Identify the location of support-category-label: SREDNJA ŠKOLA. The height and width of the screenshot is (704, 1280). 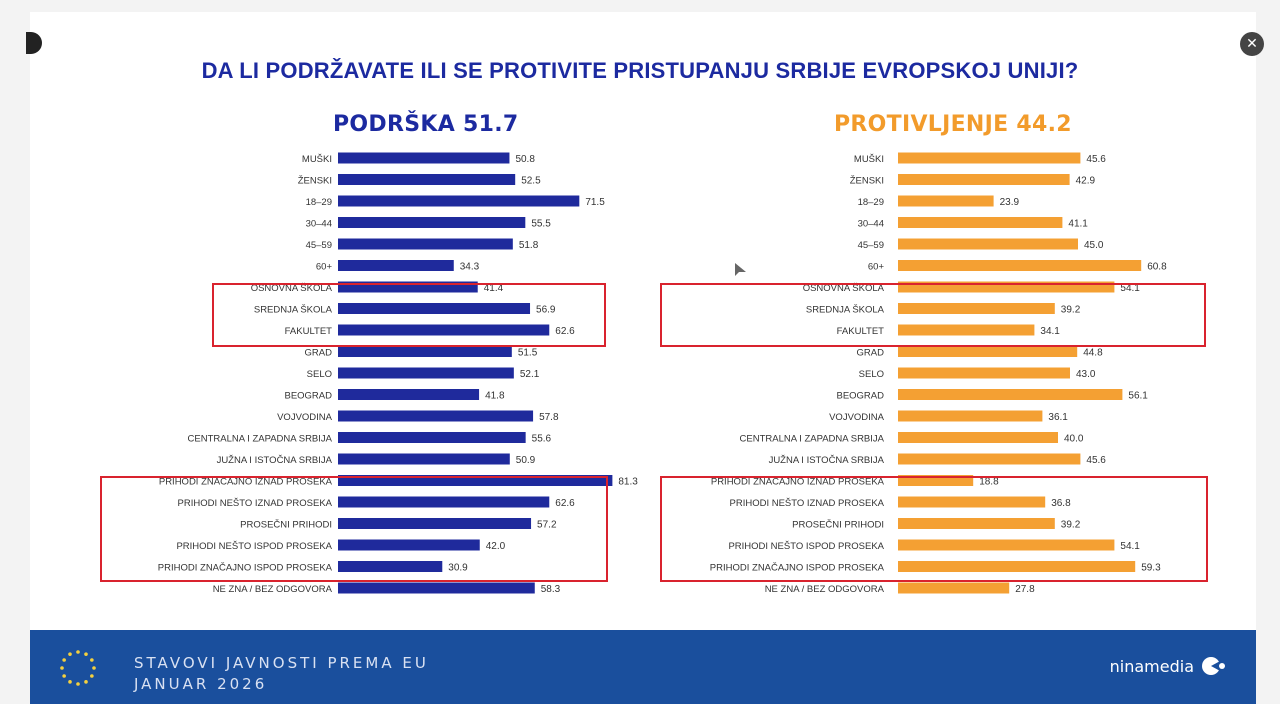
(293, 310).